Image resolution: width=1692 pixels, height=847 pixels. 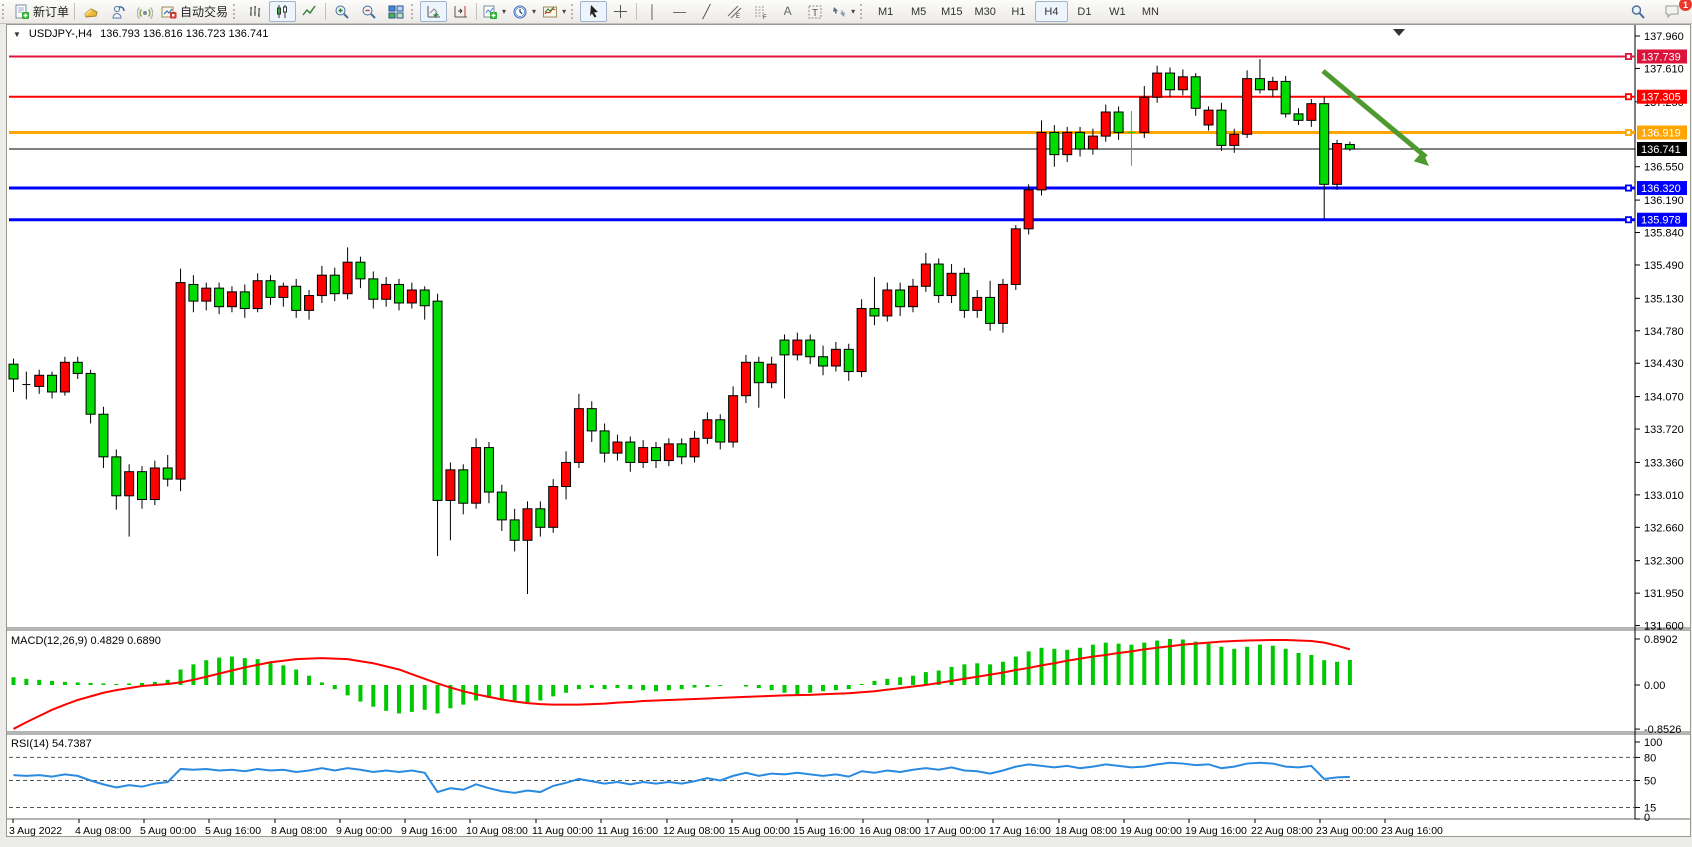 I want to click on macd-tick: 0.00, so click(x=1654, y=686).